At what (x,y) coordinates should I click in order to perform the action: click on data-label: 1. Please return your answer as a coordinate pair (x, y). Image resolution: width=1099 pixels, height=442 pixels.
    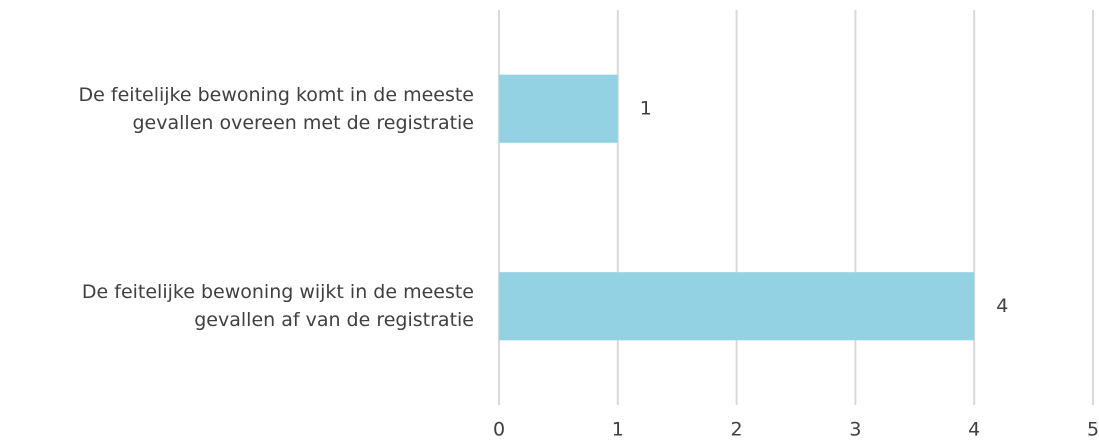
    Looking at the image, I should click on (646, 108).